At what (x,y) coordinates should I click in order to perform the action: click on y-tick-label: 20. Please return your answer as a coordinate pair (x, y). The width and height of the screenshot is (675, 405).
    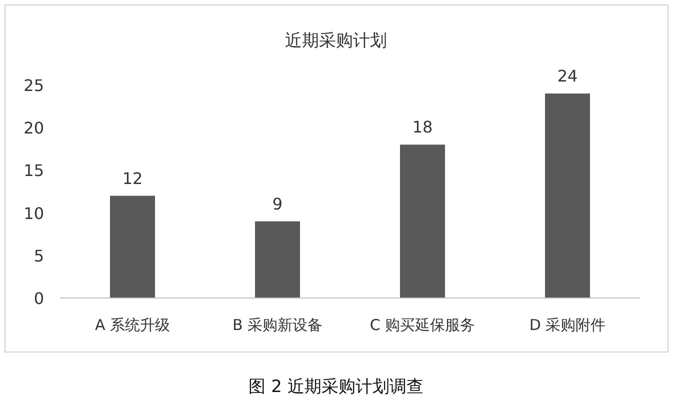
    Looking at the image, I should click on (34, 128).